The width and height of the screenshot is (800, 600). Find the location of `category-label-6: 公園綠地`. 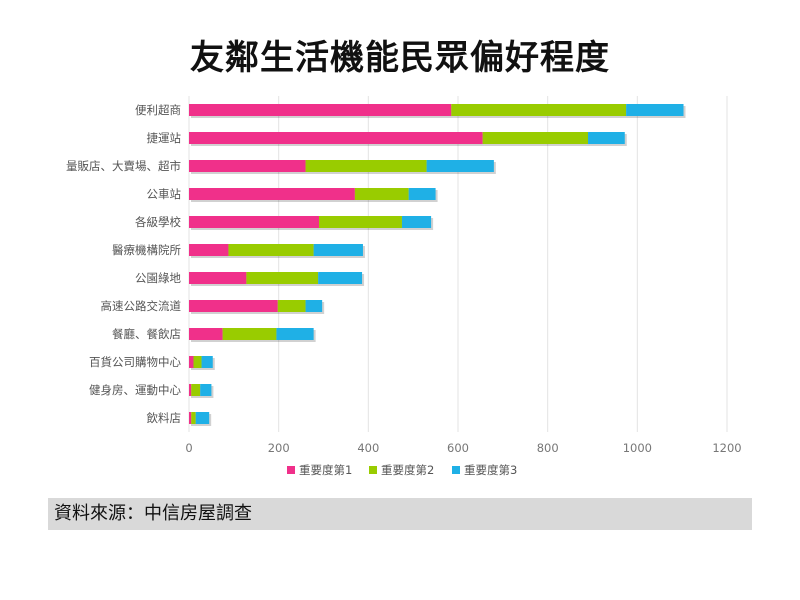

category-label-6: 公園綠地 is located at coordinates (158, 278).